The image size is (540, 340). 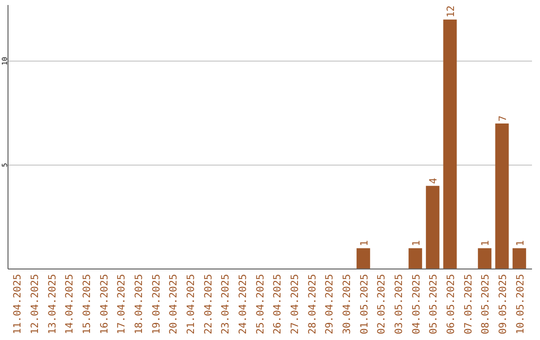 What do you see at coordinates (382, 304) in the screenshot?
I see `x-tick-label: 02.05.2025` at bounding box center [382, 304].